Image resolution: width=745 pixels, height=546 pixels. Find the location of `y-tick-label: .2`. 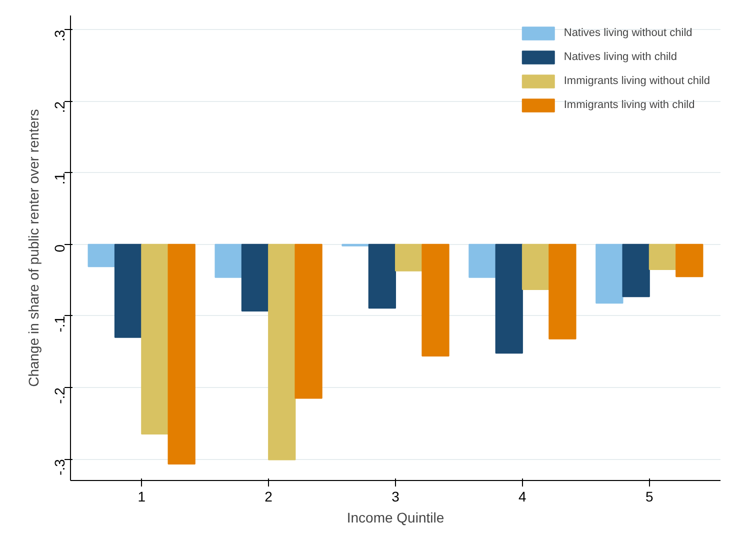

y-tick-label: .2 is located at coordinates (60, 107).